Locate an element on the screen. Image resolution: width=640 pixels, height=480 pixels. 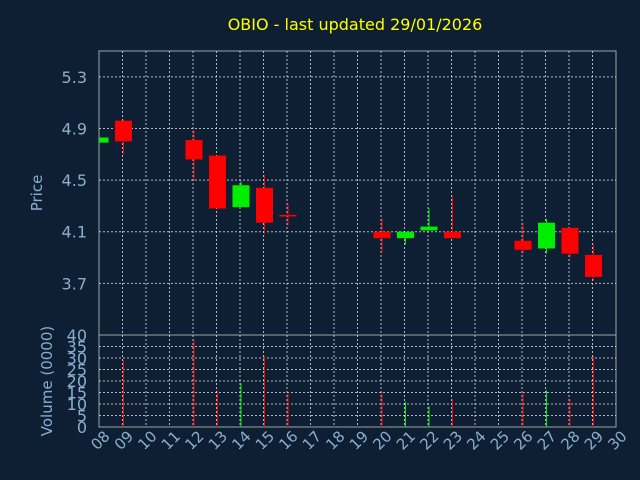
price-tick-label: 5.3 is located at coordinates (74, 77).